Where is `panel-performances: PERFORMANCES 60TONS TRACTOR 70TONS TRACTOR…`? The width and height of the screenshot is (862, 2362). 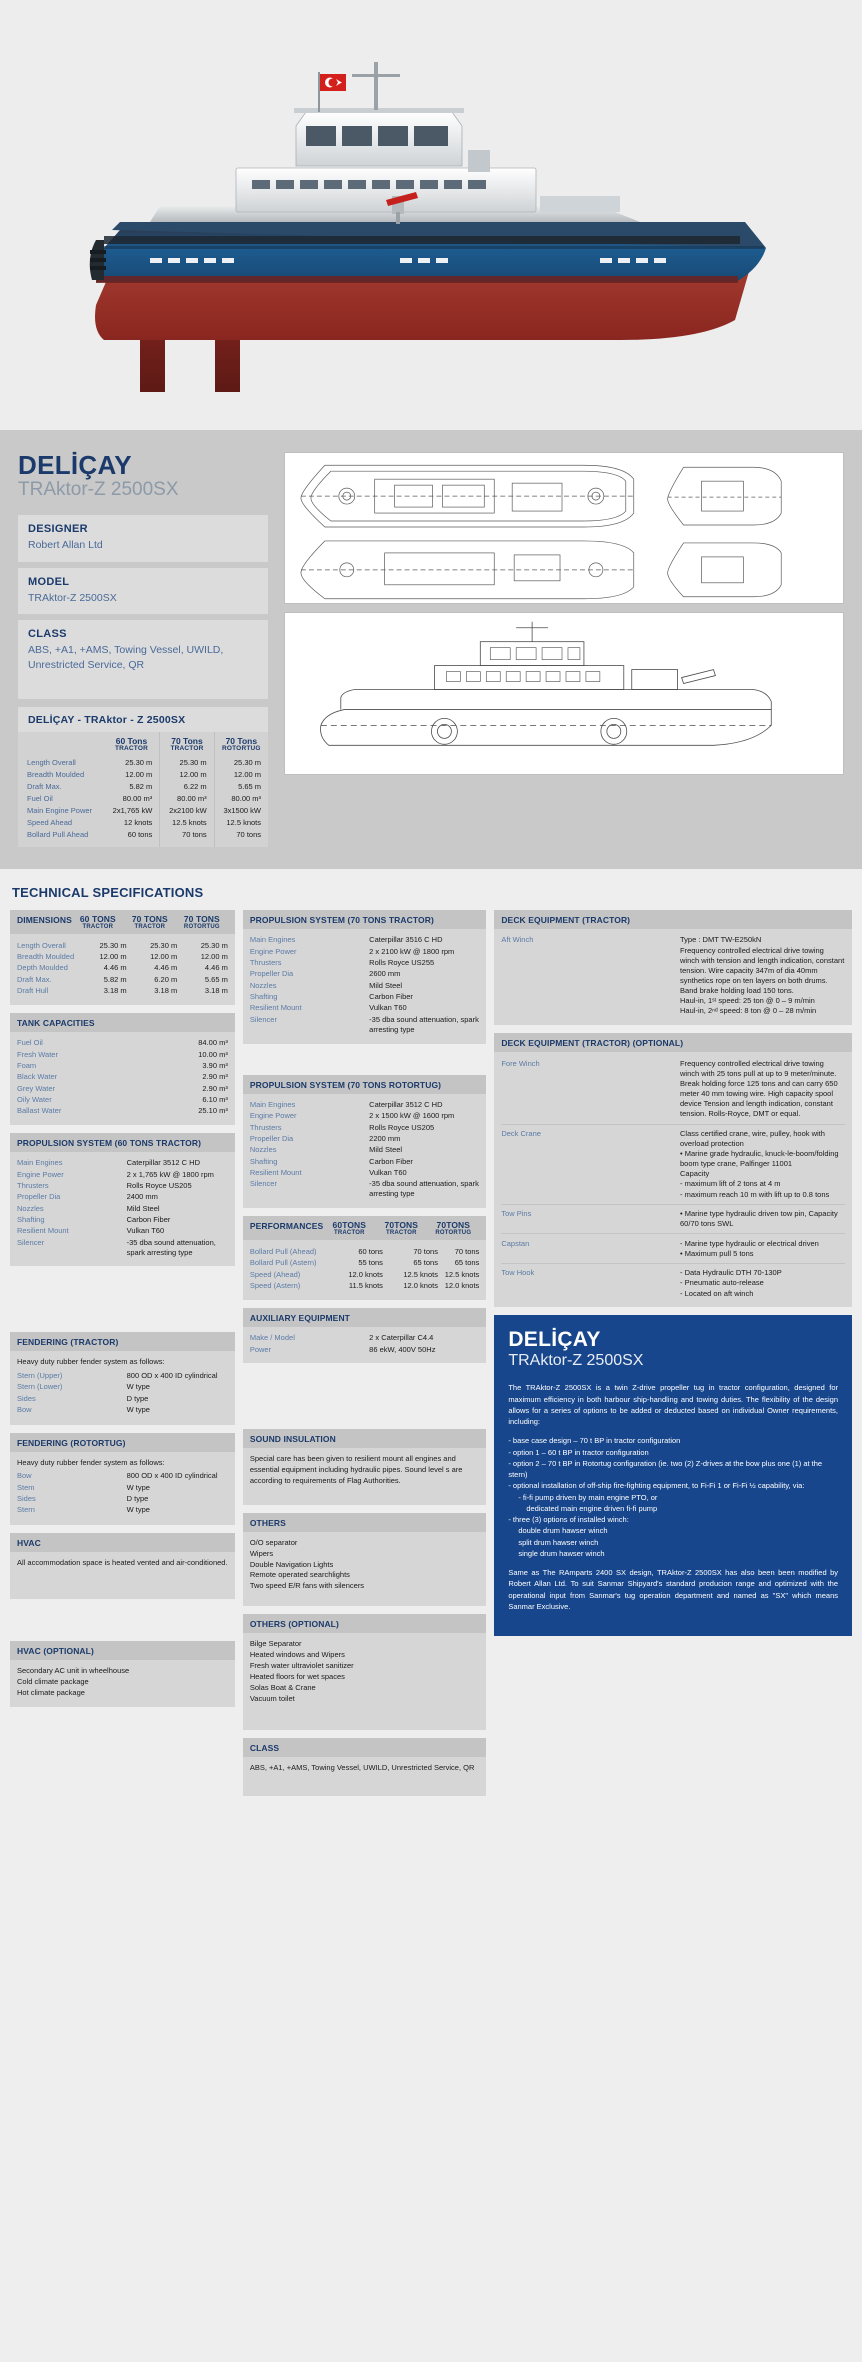
panel-performances: PERFORMANCES 60TONS TRACTOR 70TONS TRACTOR… is located at coordinates (364, 1258).